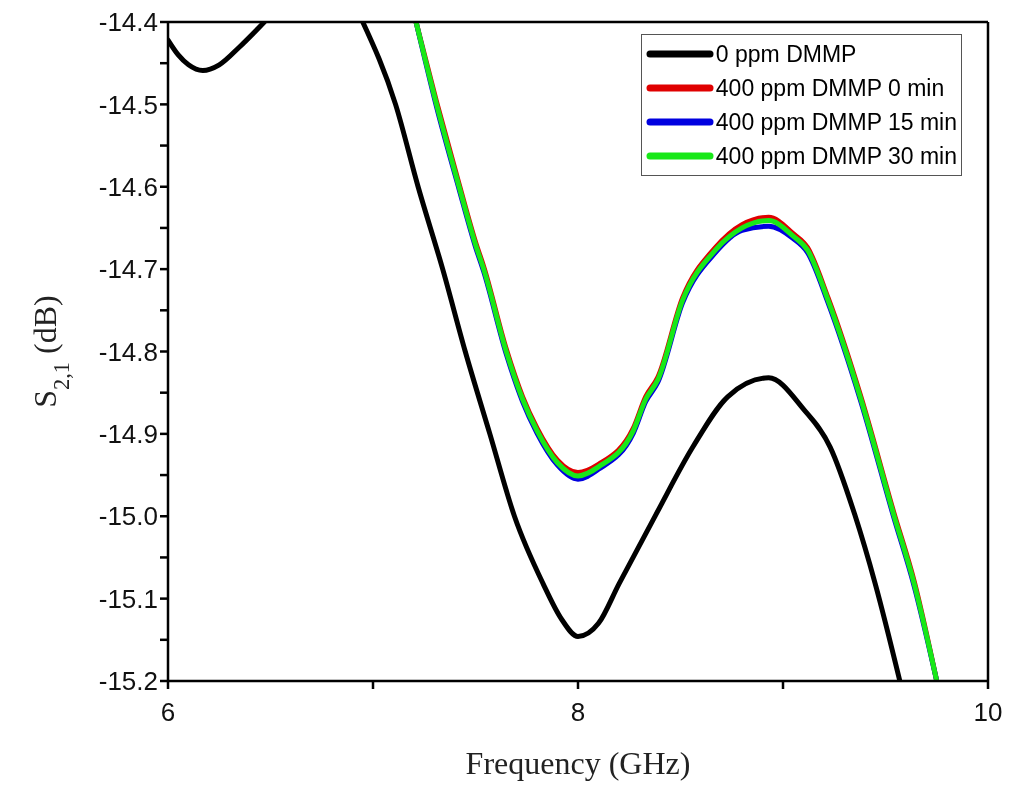  Describe the element at coordinates (128, 434) in the screenshot. I see `y-tick-label: -14.9` at that location.